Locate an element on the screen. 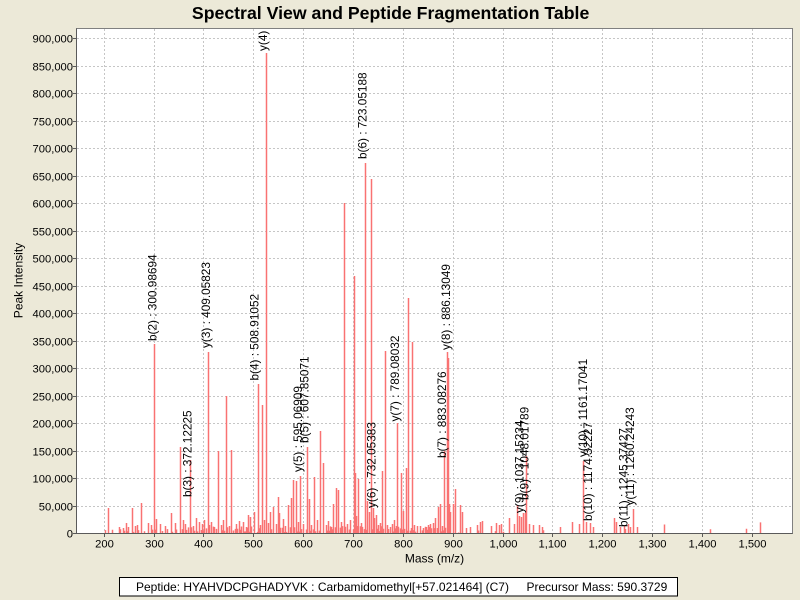 The image size is (800, 600). svg-text: 800,000 is located at coordinates (53, 94).